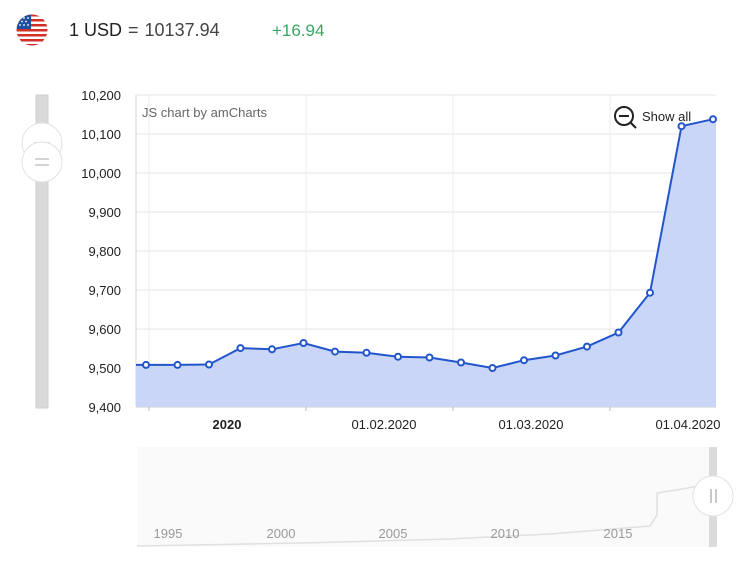 This screenshot has height=573, width=747. I want to click on y-tick-label: 10,200, so click(101, 95).